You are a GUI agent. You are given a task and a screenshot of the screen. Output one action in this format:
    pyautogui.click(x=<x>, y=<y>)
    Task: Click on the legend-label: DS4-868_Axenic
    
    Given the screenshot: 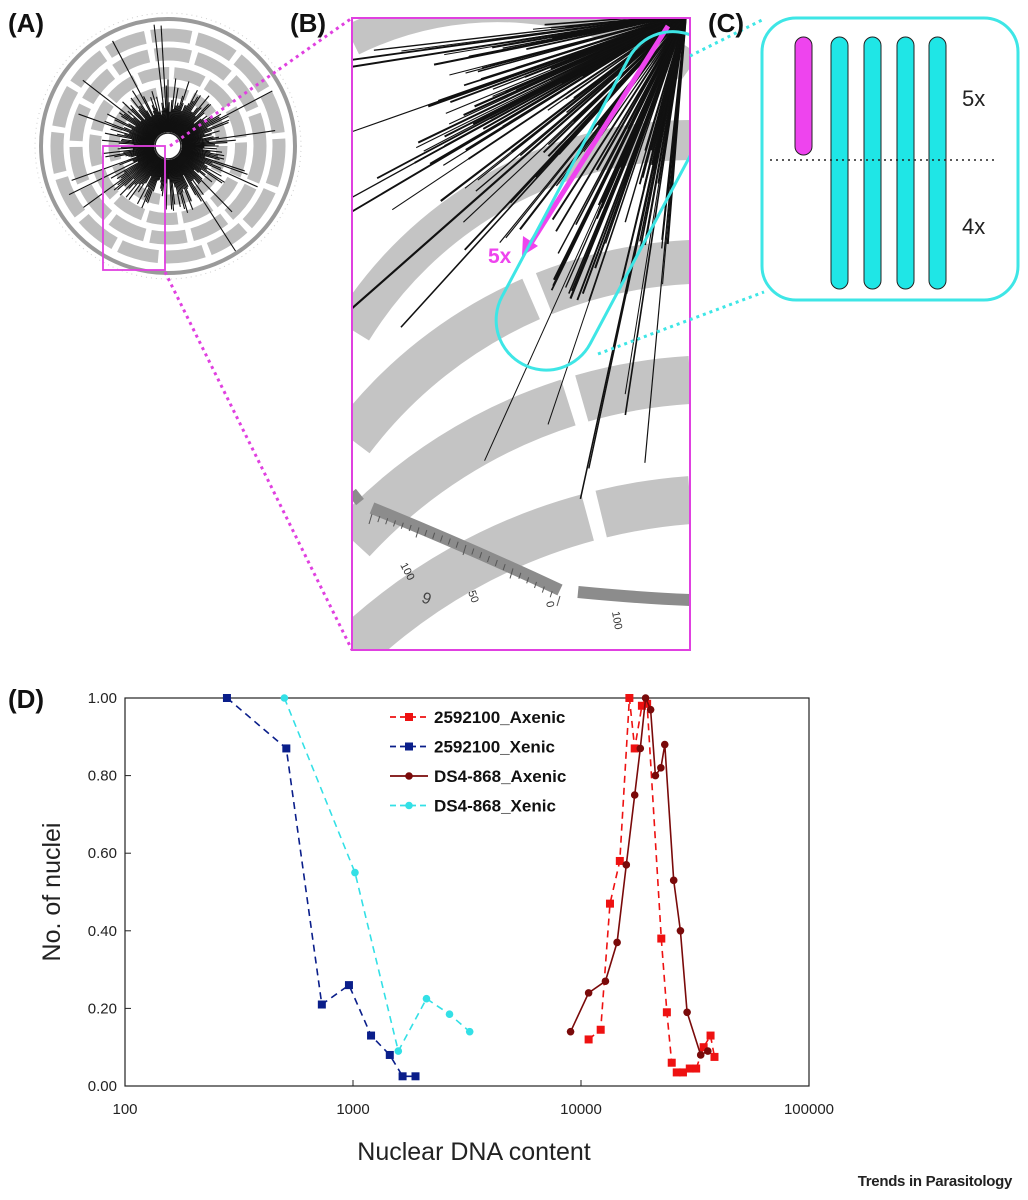 What is the action you would take?
    pyautogui.click(x=500, y=776)
    